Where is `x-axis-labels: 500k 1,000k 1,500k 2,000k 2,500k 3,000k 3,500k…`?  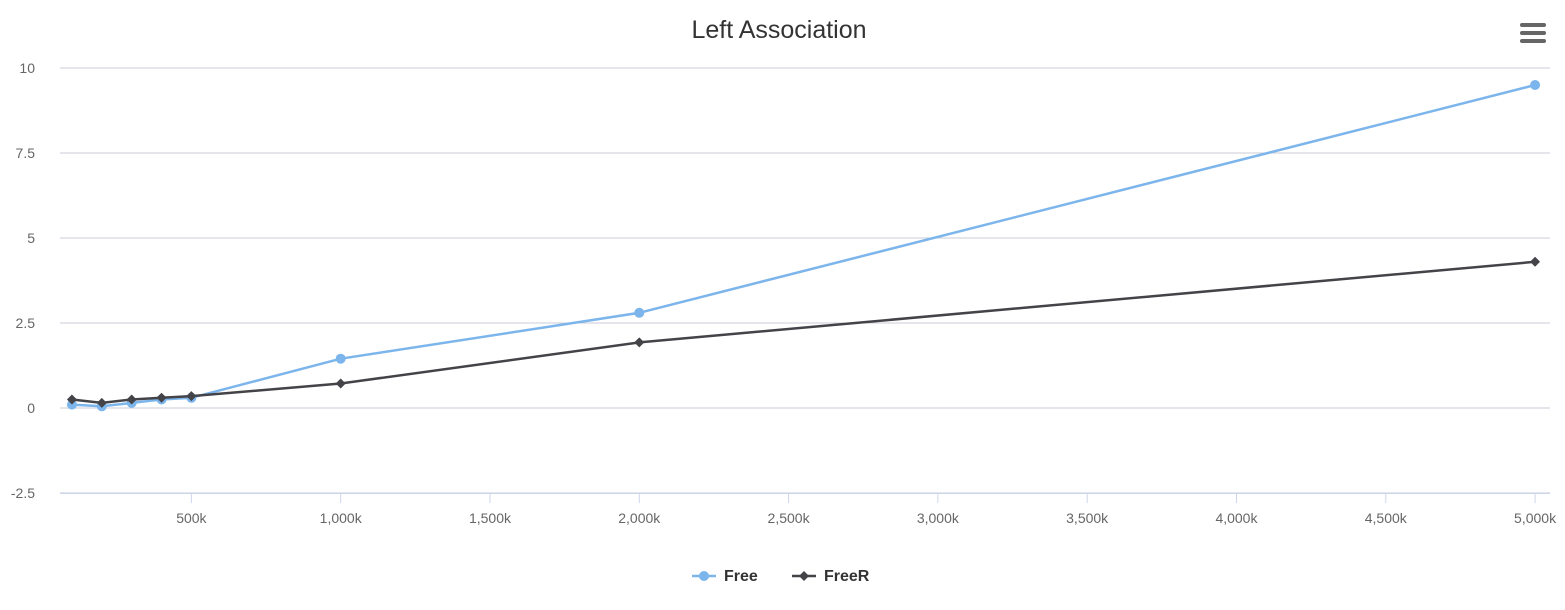 x-axis-labels: 500k 1,000k 1,500k 2,000k 2,500k 3,000k 3,500k… is located at coordinates (866, 518).